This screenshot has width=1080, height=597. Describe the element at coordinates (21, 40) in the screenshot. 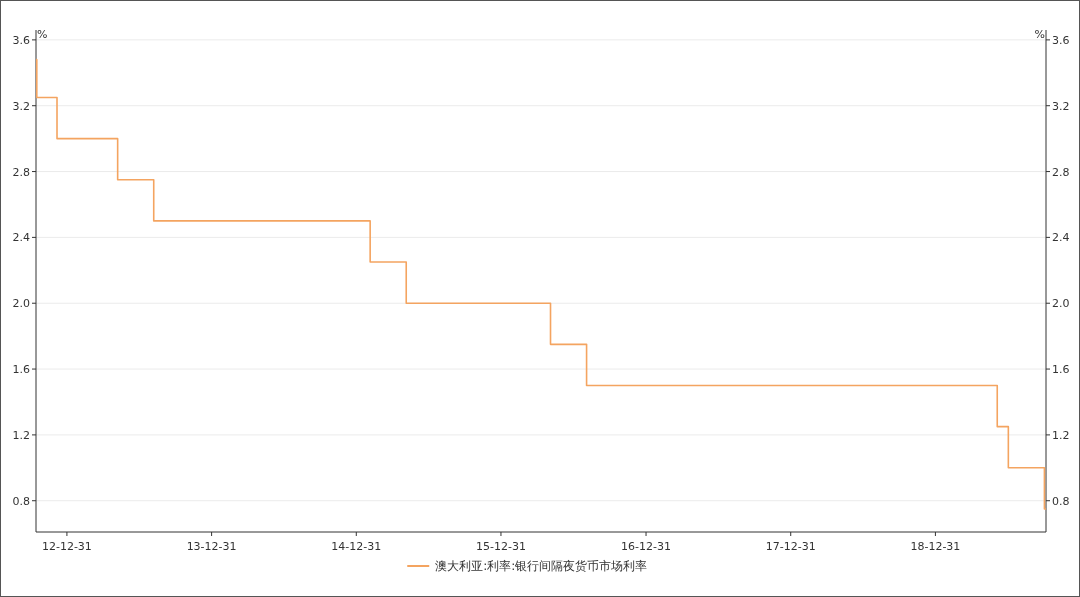

I see `y-tick-label: 3.6` at that location.